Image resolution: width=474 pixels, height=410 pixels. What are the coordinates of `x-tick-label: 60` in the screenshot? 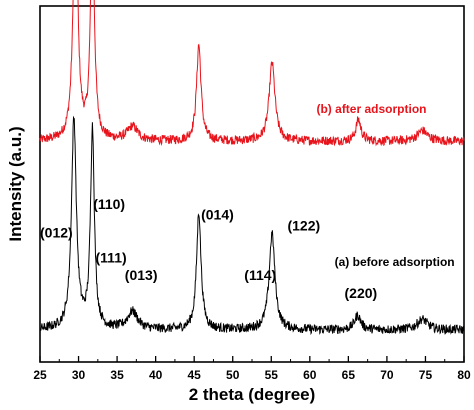 It's located at (310, 375).